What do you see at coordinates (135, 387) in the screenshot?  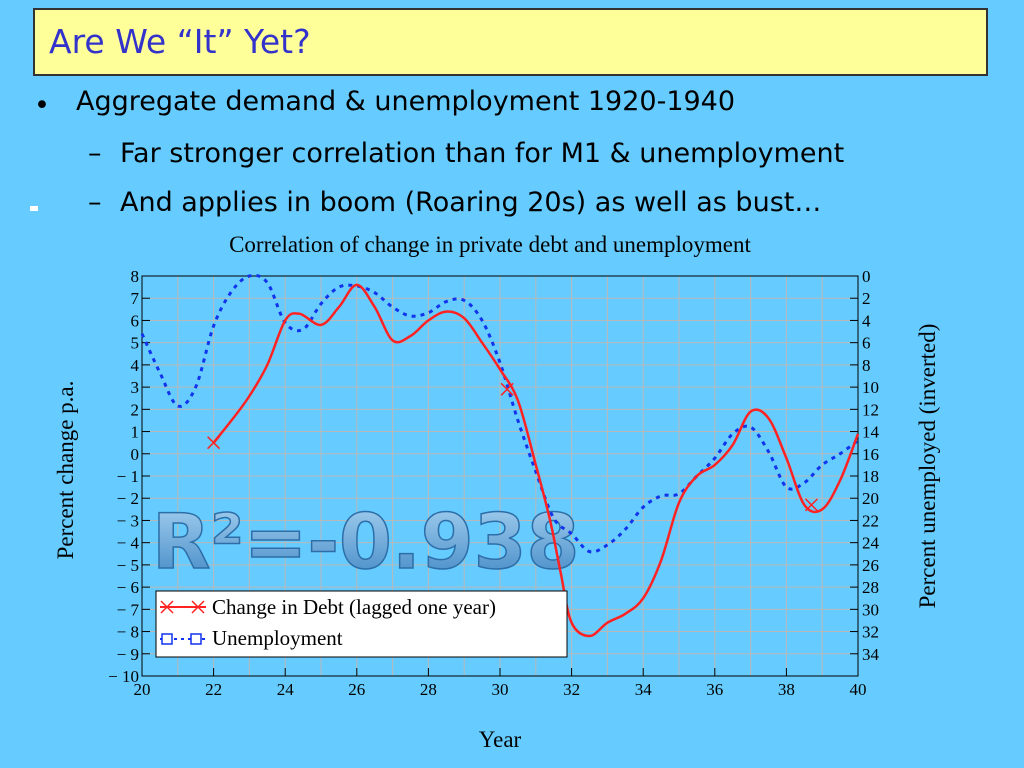 I see `left-tick-label: 3` at bounding box center [135, 387].